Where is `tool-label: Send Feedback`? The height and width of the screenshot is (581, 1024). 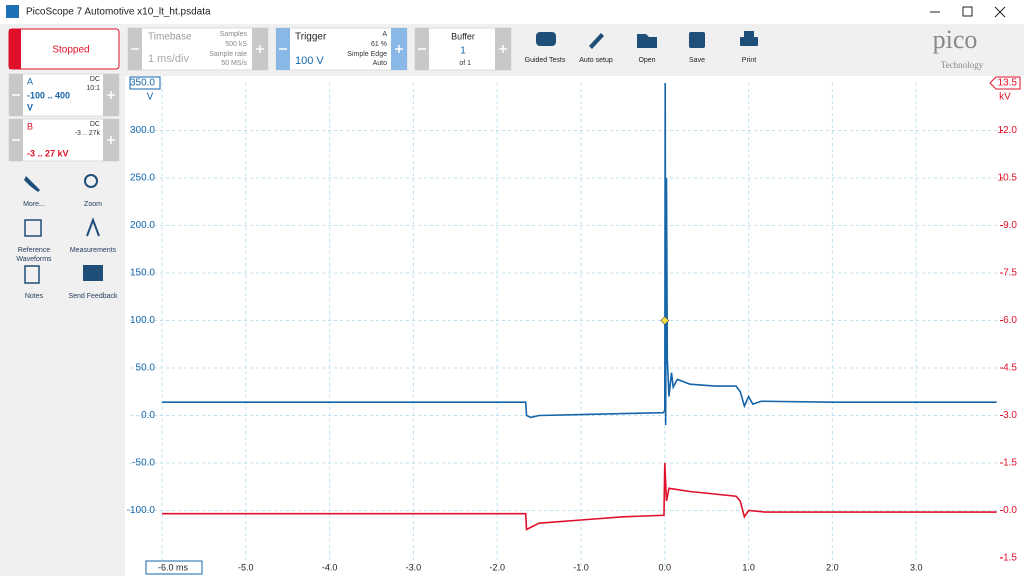
tool-label: Send Feedback is located at coordinates (93, 296).